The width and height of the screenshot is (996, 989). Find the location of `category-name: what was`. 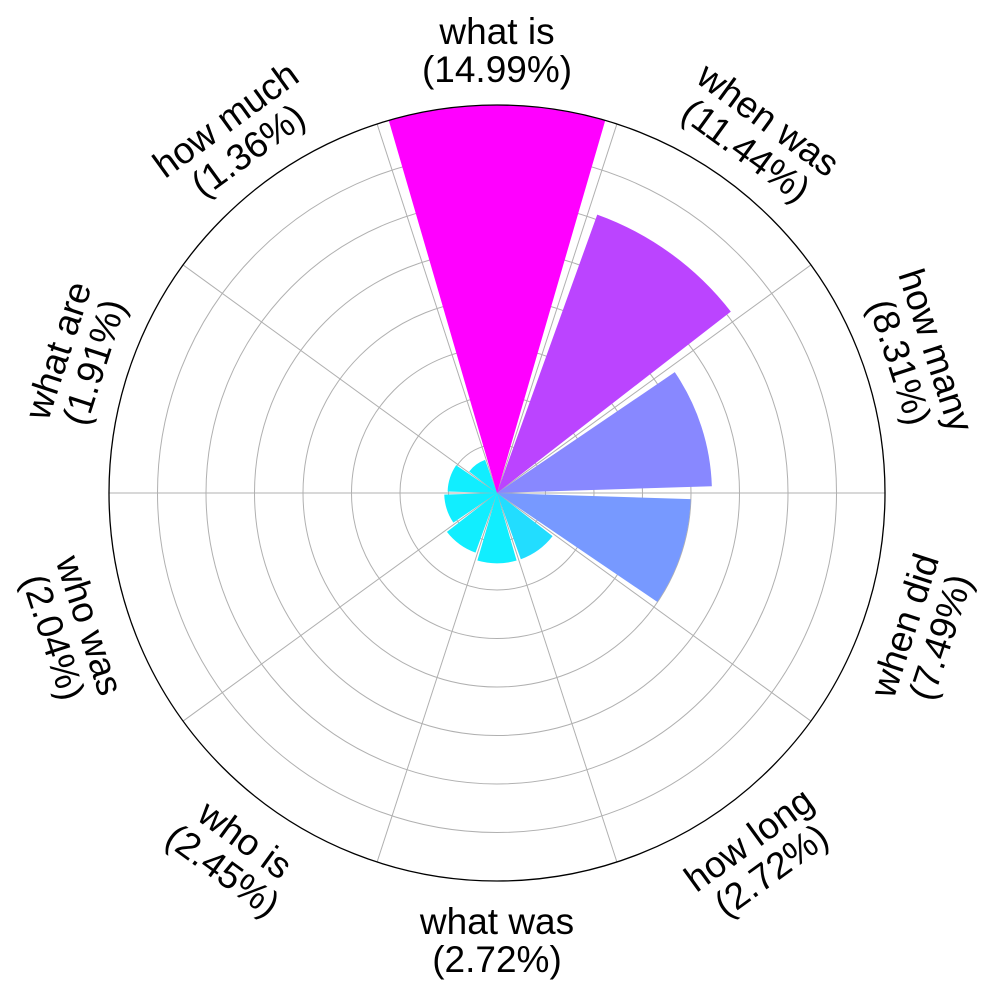

category-name: what was is located at coordinates (496, 921).